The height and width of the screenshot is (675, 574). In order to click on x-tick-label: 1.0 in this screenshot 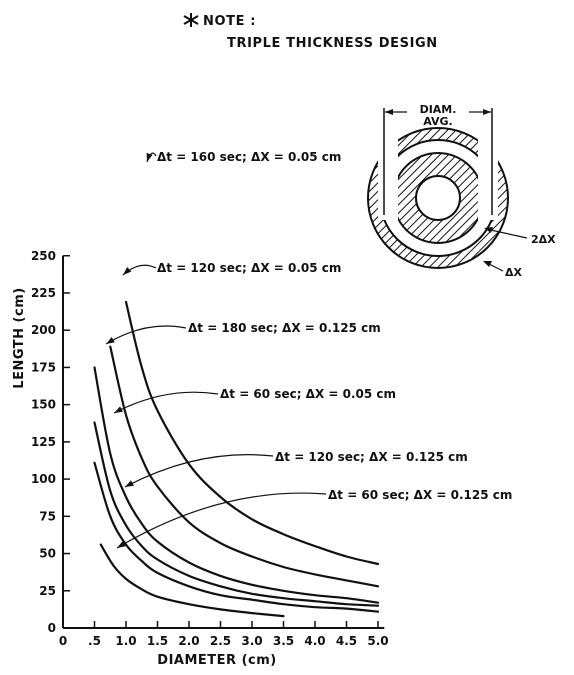, I will do `click(125, 641)`.